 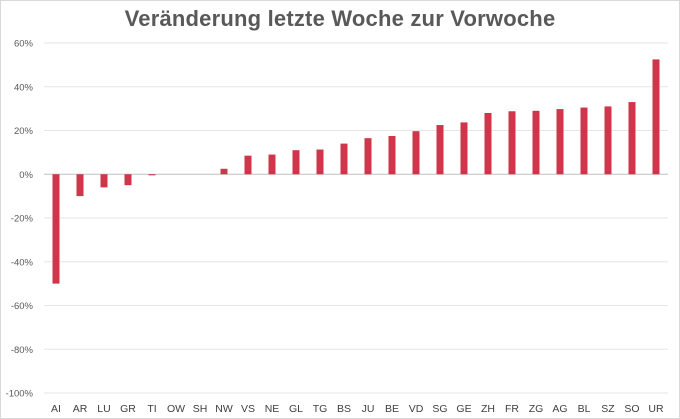 What do you see at coordinates (344, 159) in the screenshot?
I see `bar-bs` at bounding box center [344, 159].